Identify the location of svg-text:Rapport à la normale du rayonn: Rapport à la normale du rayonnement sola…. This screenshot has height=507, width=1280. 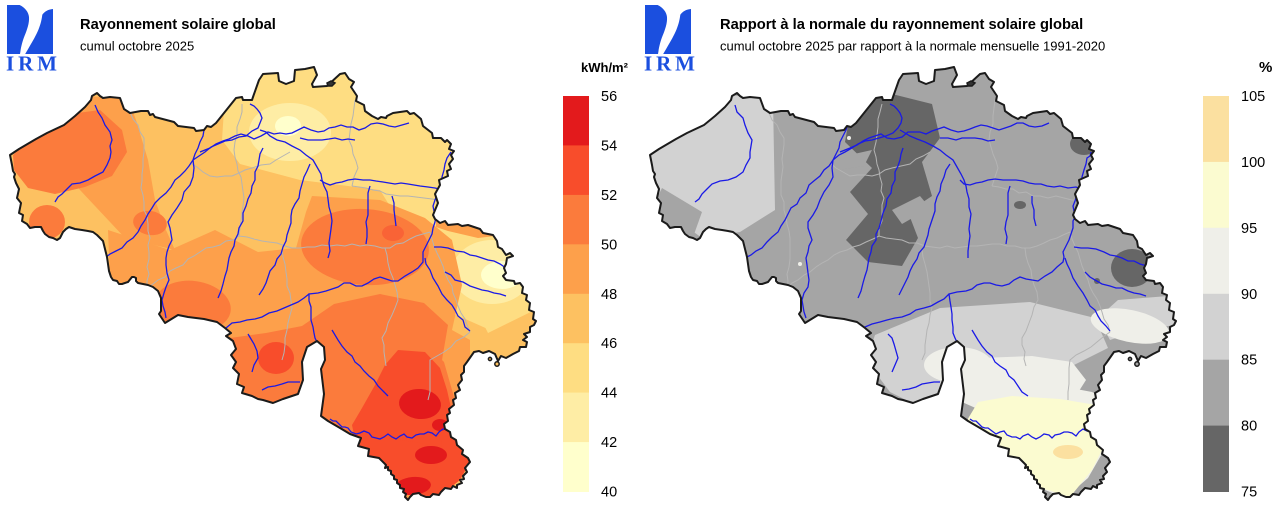
(901, 25).